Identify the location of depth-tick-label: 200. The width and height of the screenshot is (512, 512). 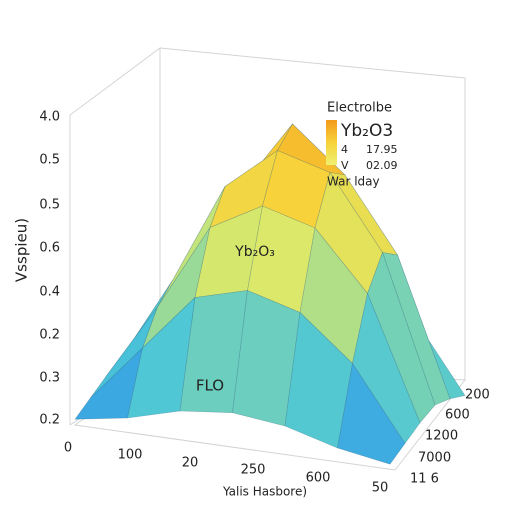
(477, 395).